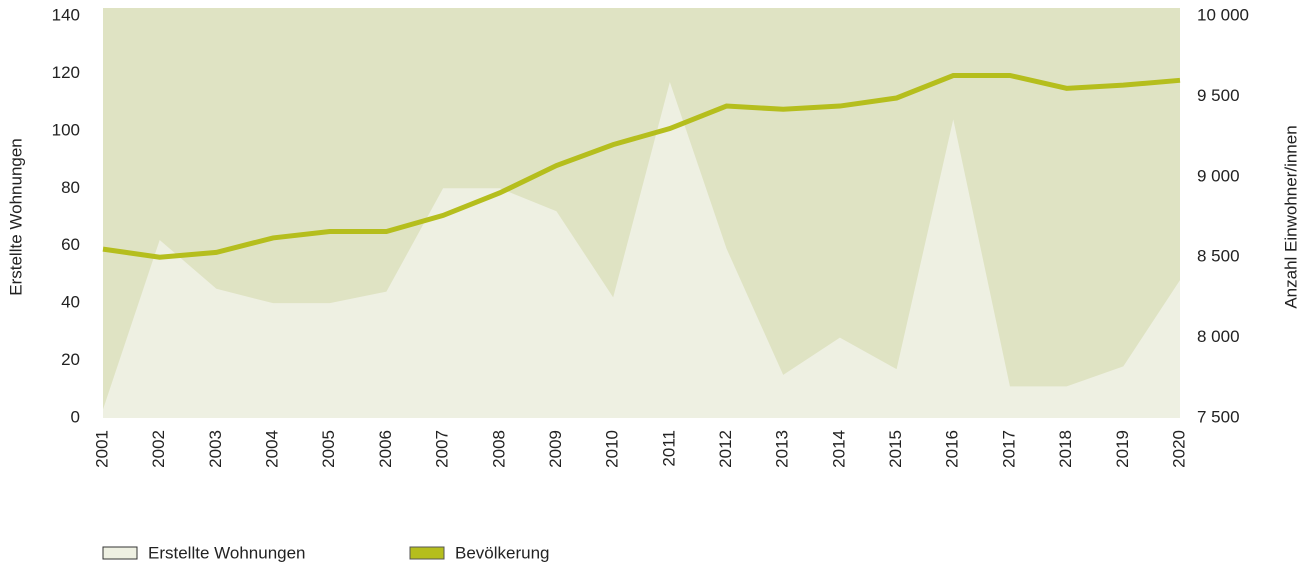 The height and width of the screenshot is (571, 1308). I want to click on x-tick-label: 2016, so click(952, 449).